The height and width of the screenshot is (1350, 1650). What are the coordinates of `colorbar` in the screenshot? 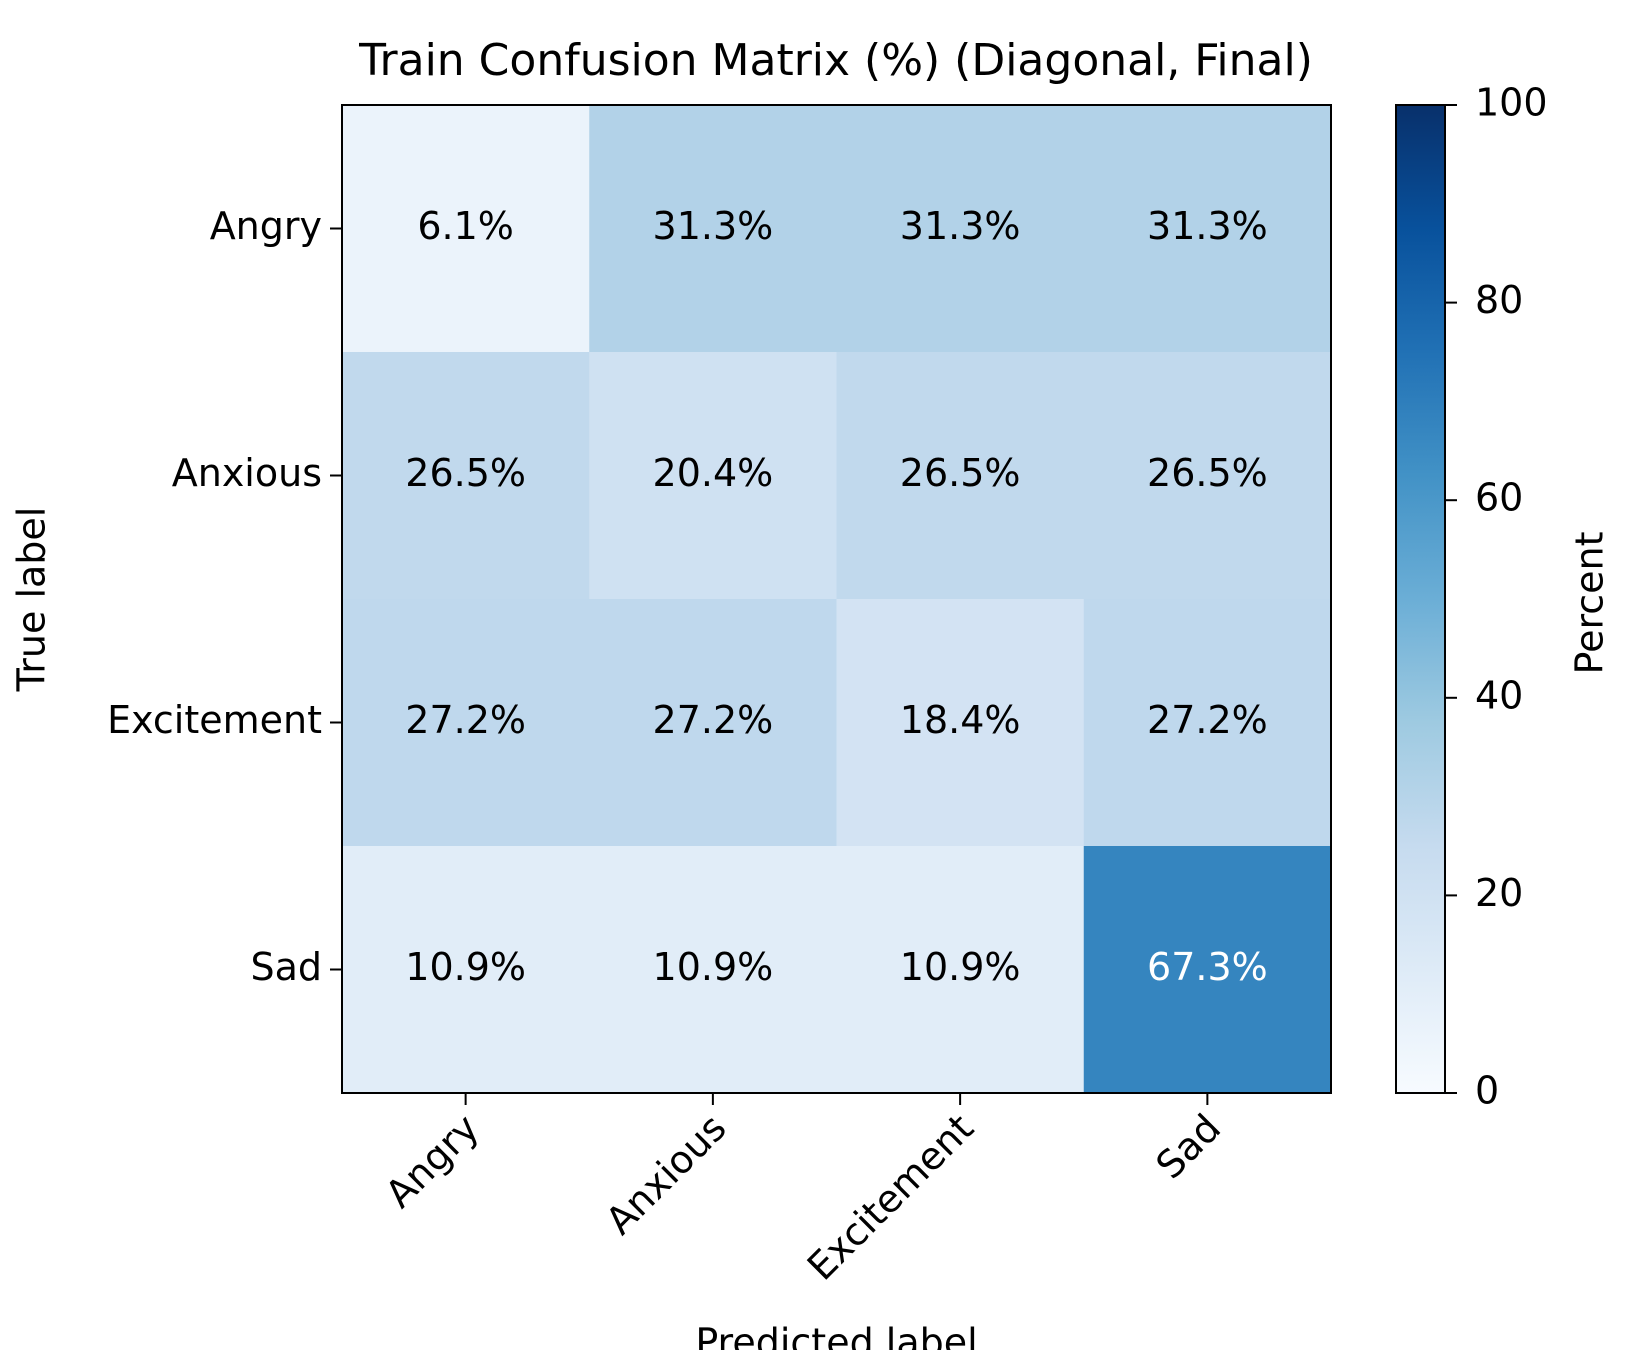 It's located at (1420, 599).